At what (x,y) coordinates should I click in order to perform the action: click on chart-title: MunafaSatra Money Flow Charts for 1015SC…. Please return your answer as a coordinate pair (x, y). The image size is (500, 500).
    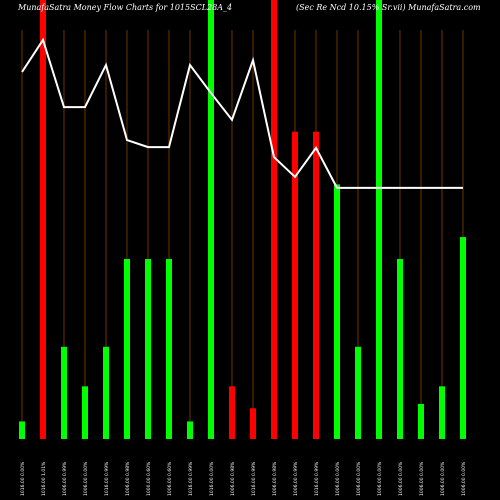
    Looking at the image, I should click on (124, 7).